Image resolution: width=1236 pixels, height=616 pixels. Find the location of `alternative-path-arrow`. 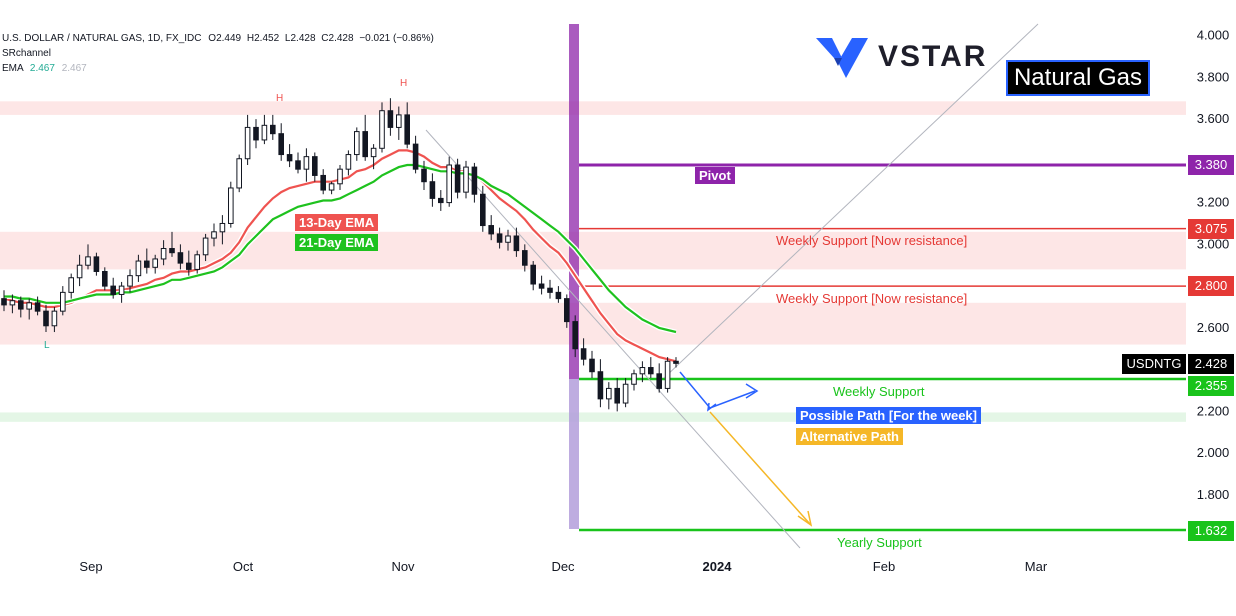

alternative-path-arrow is located at coordinates (805, 518).